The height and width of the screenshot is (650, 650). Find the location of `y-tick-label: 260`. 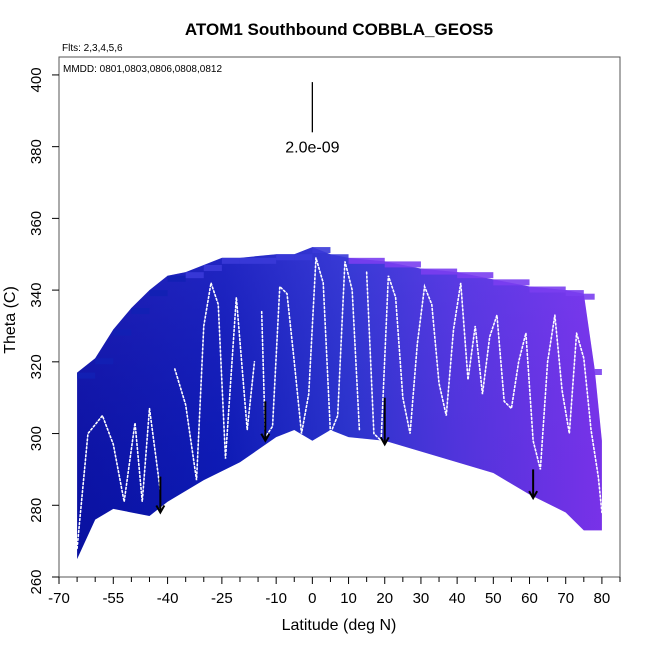

y-tick-label: 260 is located at coordinates (36, 581).